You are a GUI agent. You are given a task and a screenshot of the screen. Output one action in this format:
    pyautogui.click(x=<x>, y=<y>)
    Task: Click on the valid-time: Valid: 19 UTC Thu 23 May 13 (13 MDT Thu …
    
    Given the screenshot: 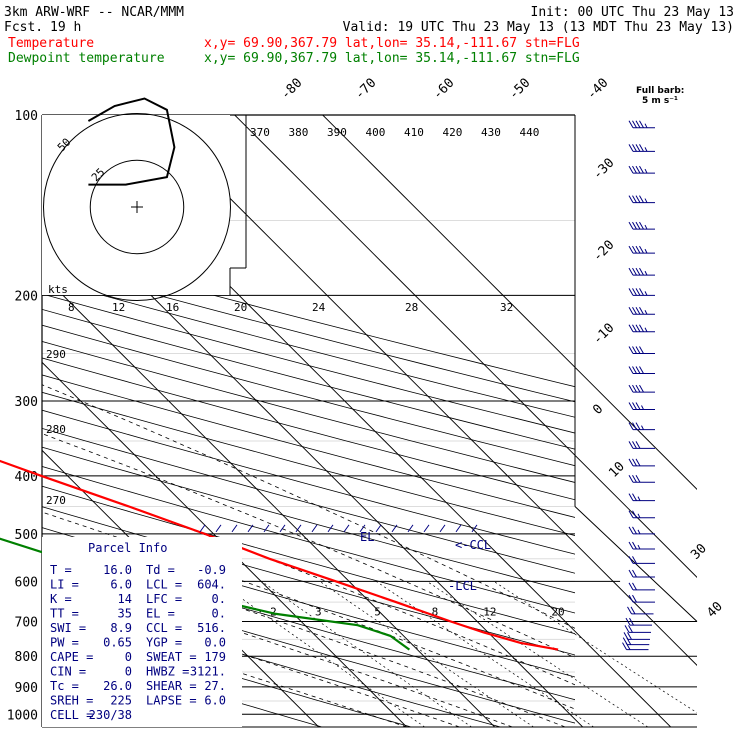 What is the action you would take?
    pyautogui.click(x=538, y=27)
    